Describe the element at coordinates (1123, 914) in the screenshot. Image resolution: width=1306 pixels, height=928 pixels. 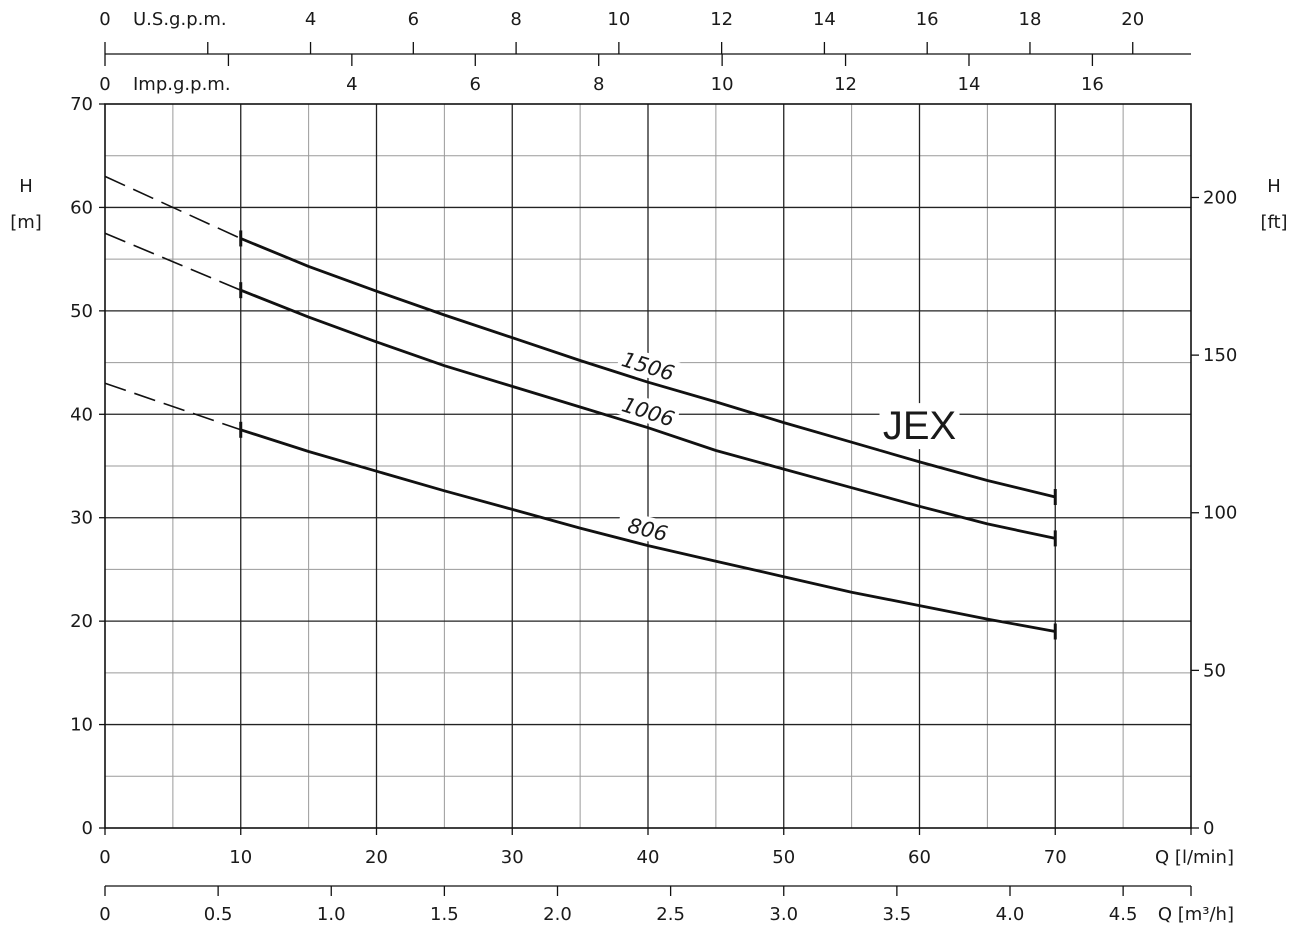
I see `m3h-tick-label: 4.5` at that location.